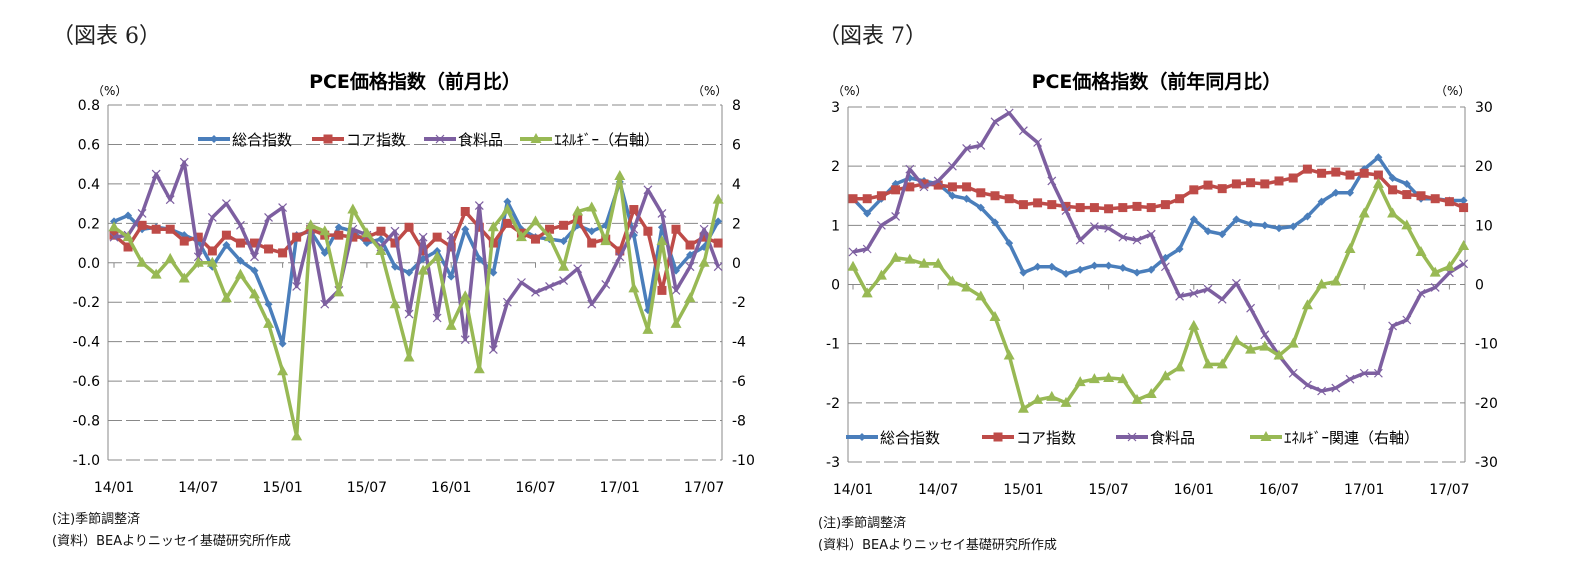 The width and height of the screenshot is (1588, 586). I want to click on note: (注)季節調整済, so click(96, 519).